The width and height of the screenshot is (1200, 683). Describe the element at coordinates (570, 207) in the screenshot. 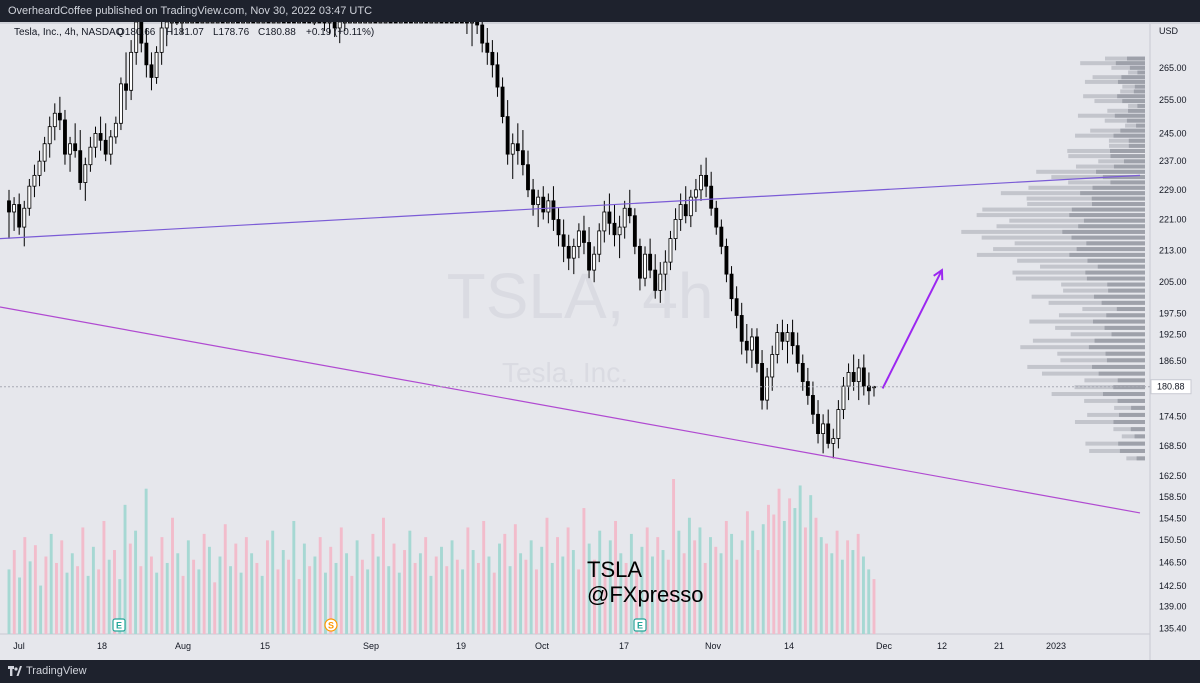

I see `upper-trendline` at that location.